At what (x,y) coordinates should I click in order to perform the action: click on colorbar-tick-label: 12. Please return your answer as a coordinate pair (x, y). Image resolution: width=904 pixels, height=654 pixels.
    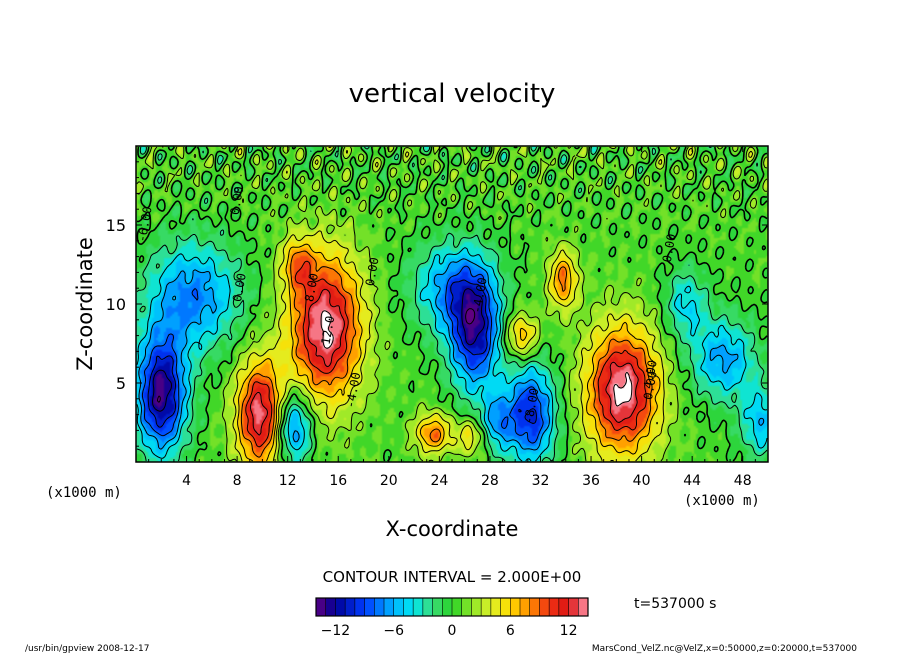
    Looking at the image, I should click on (569, 631).